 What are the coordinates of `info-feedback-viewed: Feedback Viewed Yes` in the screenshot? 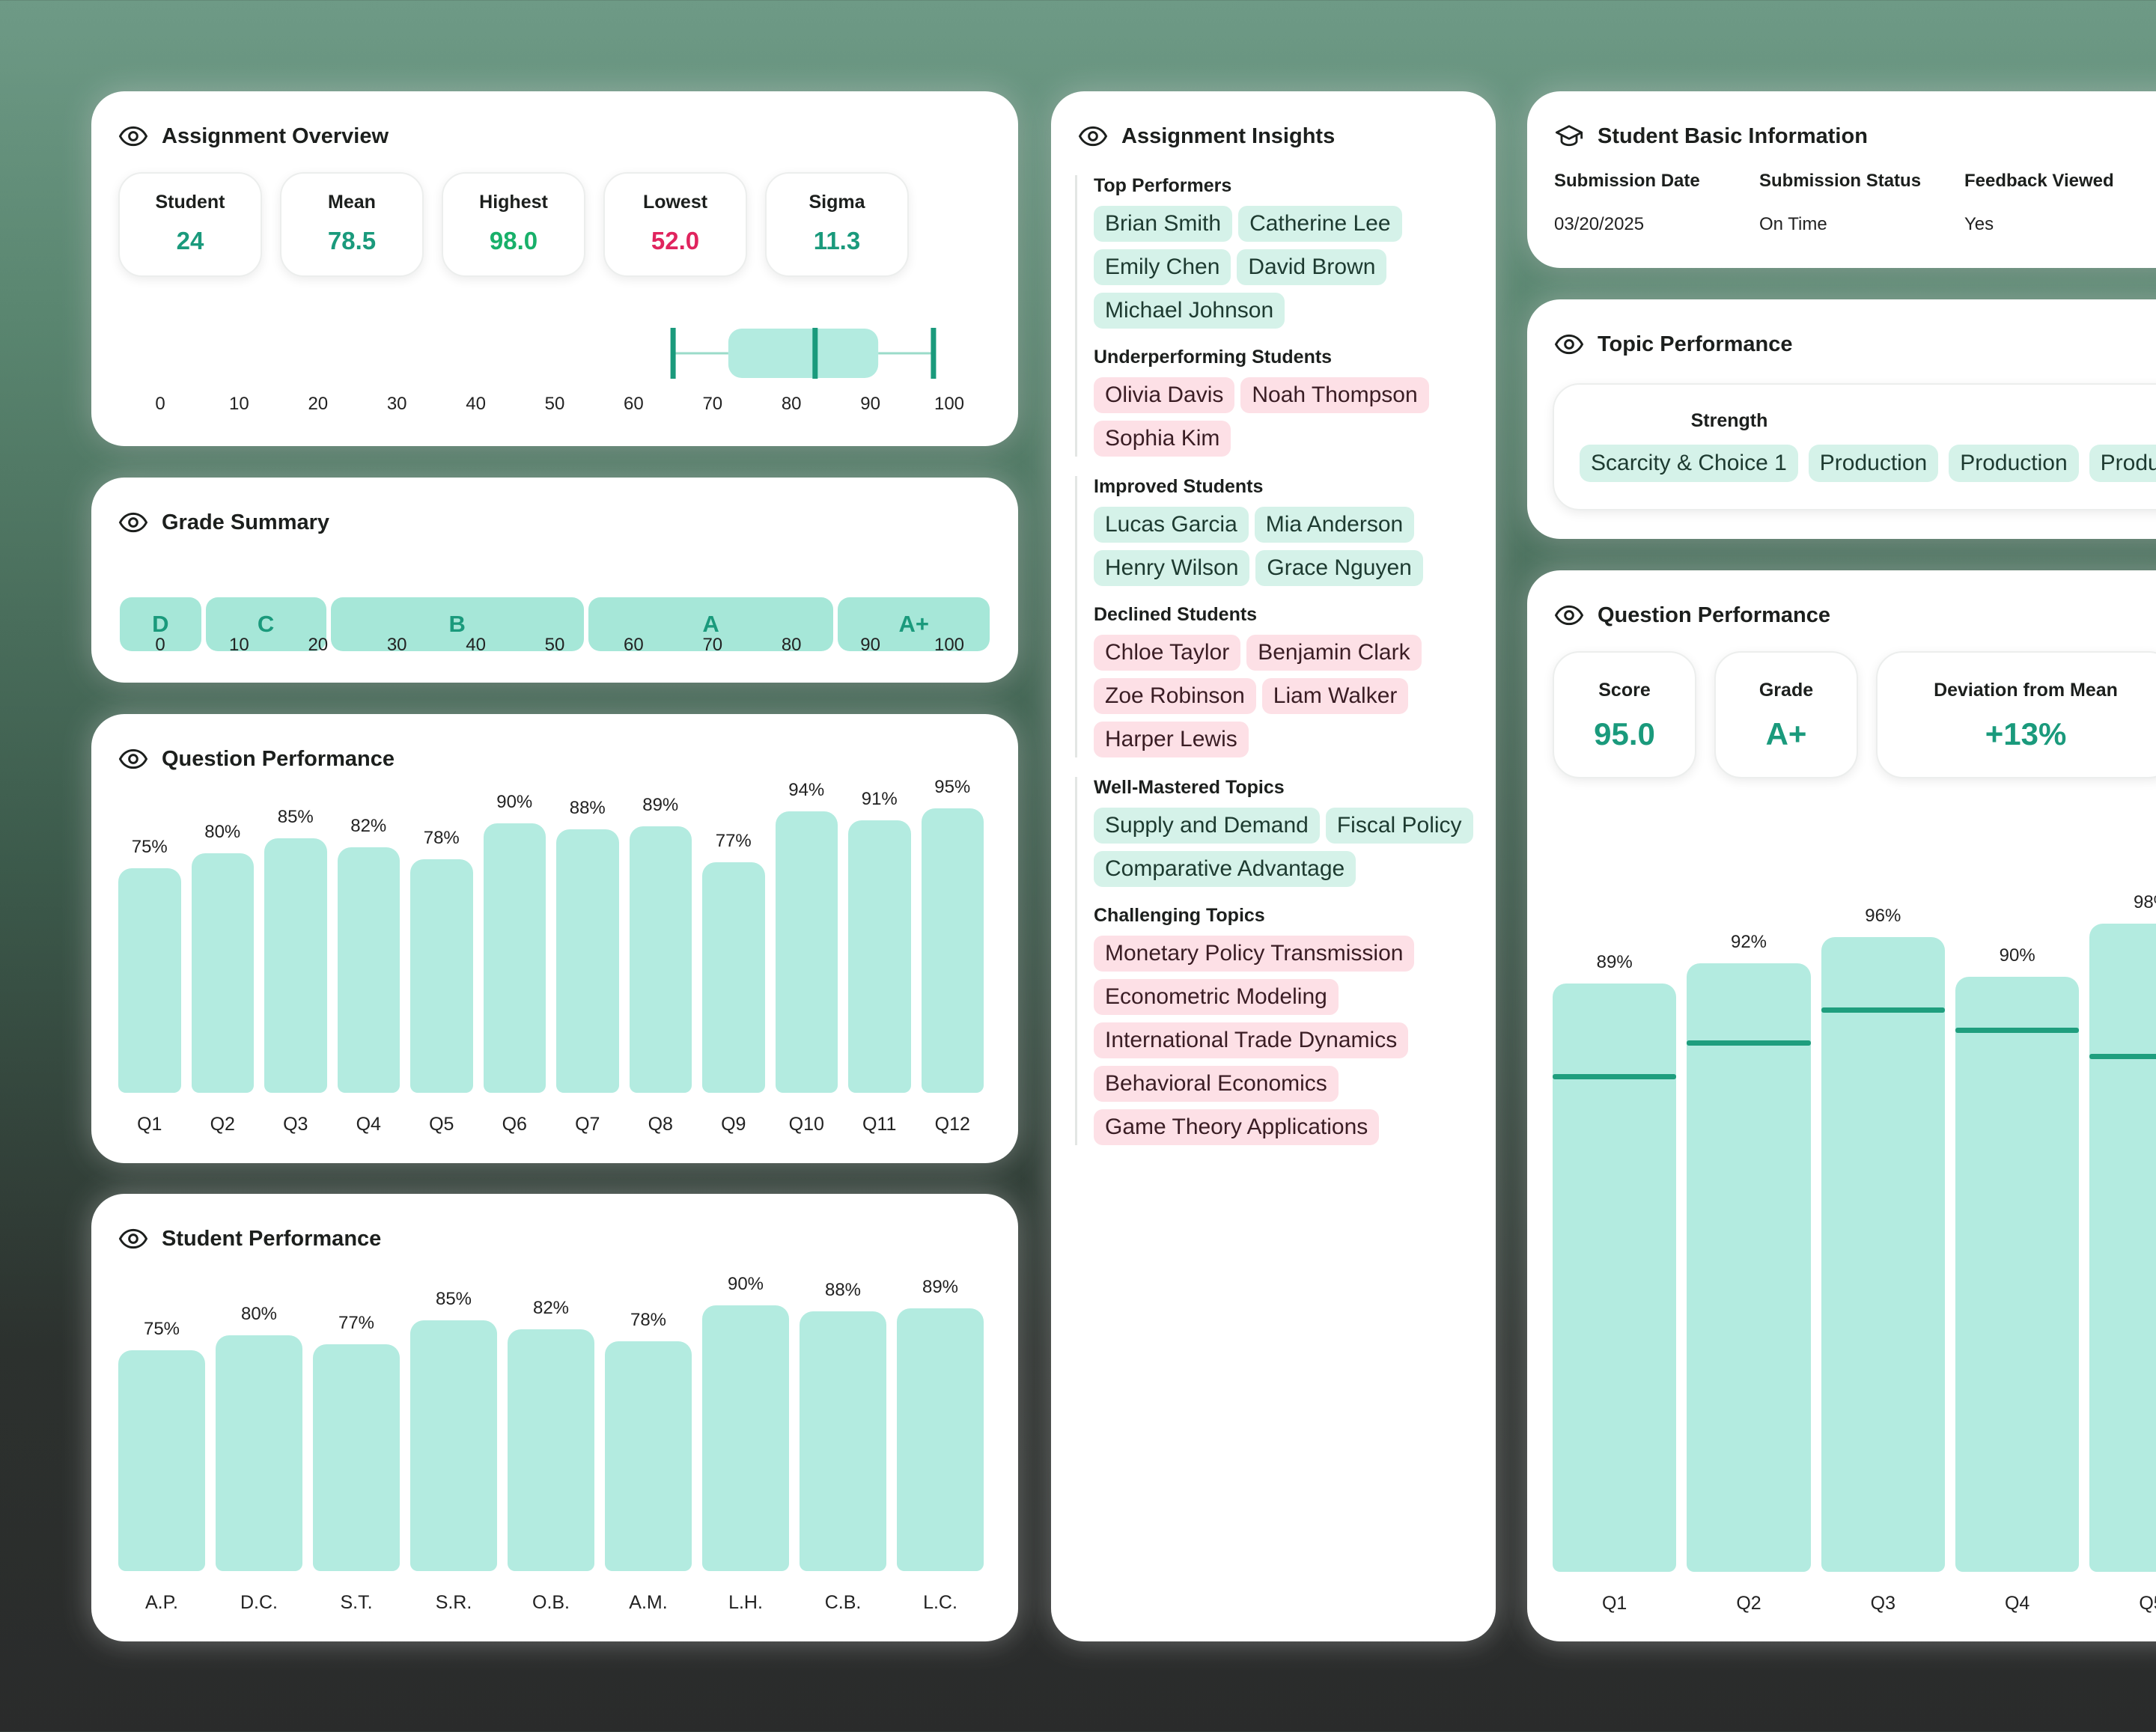 It's located at (2039, 203).